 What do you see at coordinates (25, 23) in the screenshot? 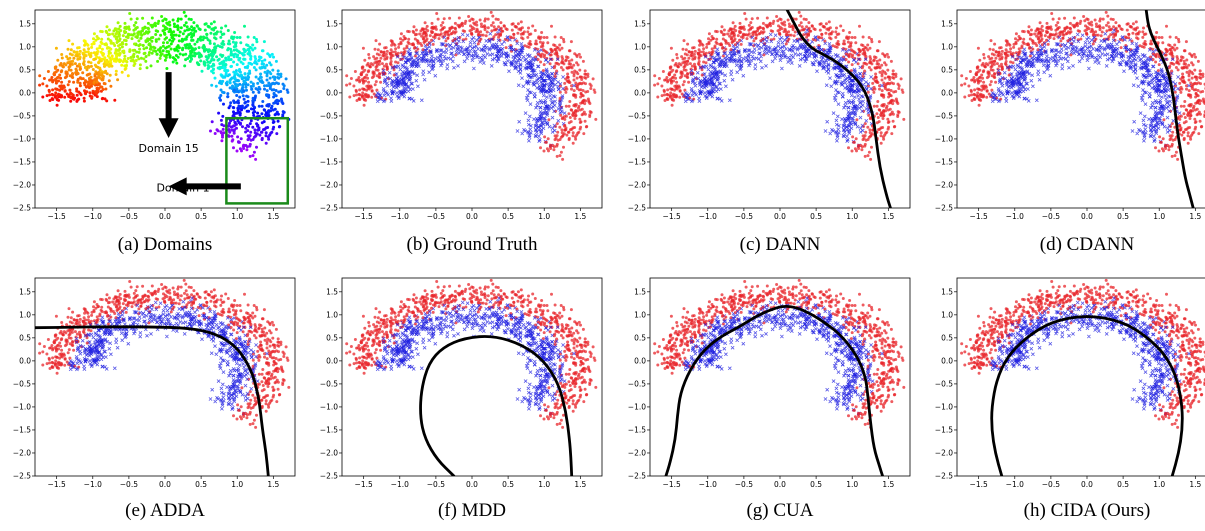
I see `y-tick-label: 1.5` at bounding box center [25, 23].